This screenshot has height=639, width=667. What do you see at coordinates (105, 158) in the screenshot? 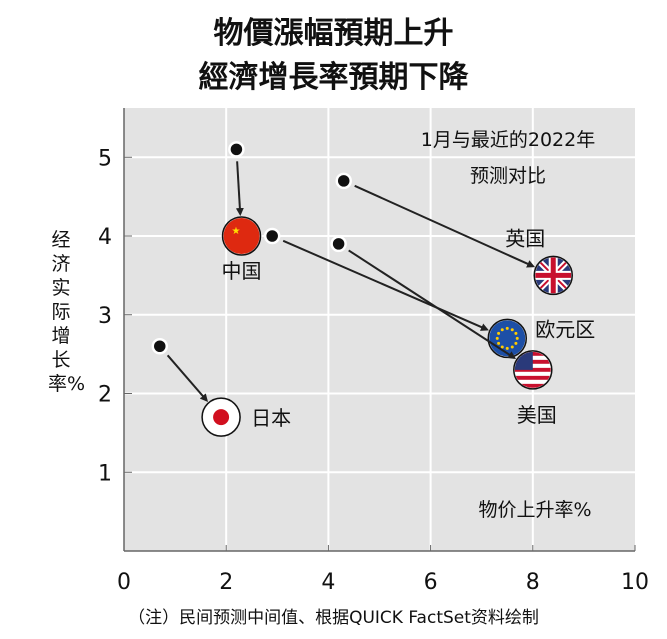
I see `y-tick-label: 5` at bounding box center [105, 158].